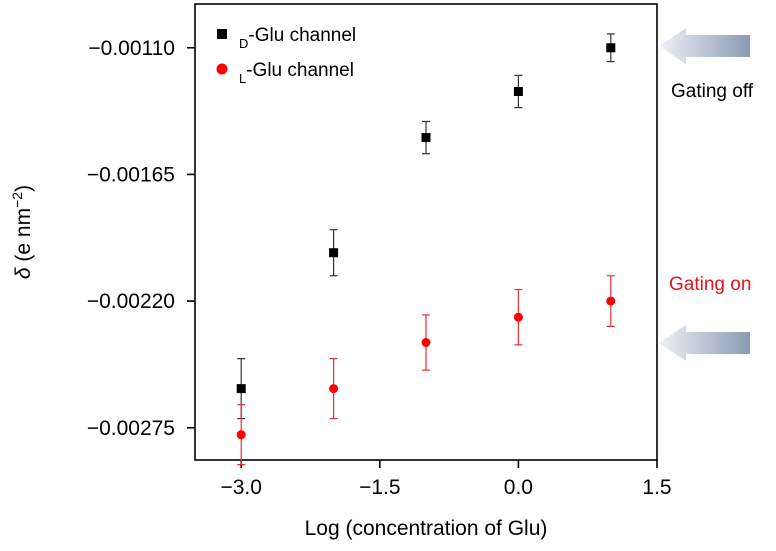  I want to click on gating-on-label: Gating on, so click(710, 284).